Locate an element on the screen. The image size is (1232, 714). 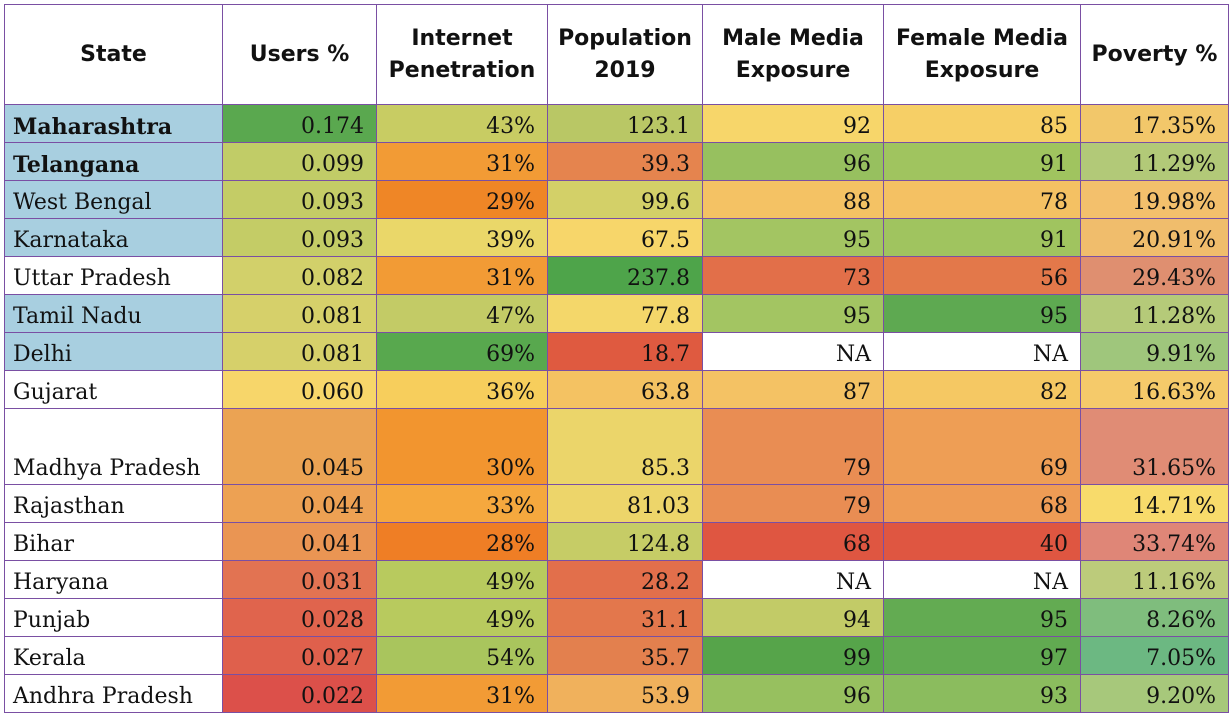
cell-population: 67.5 is located at coordinates (625, 237).